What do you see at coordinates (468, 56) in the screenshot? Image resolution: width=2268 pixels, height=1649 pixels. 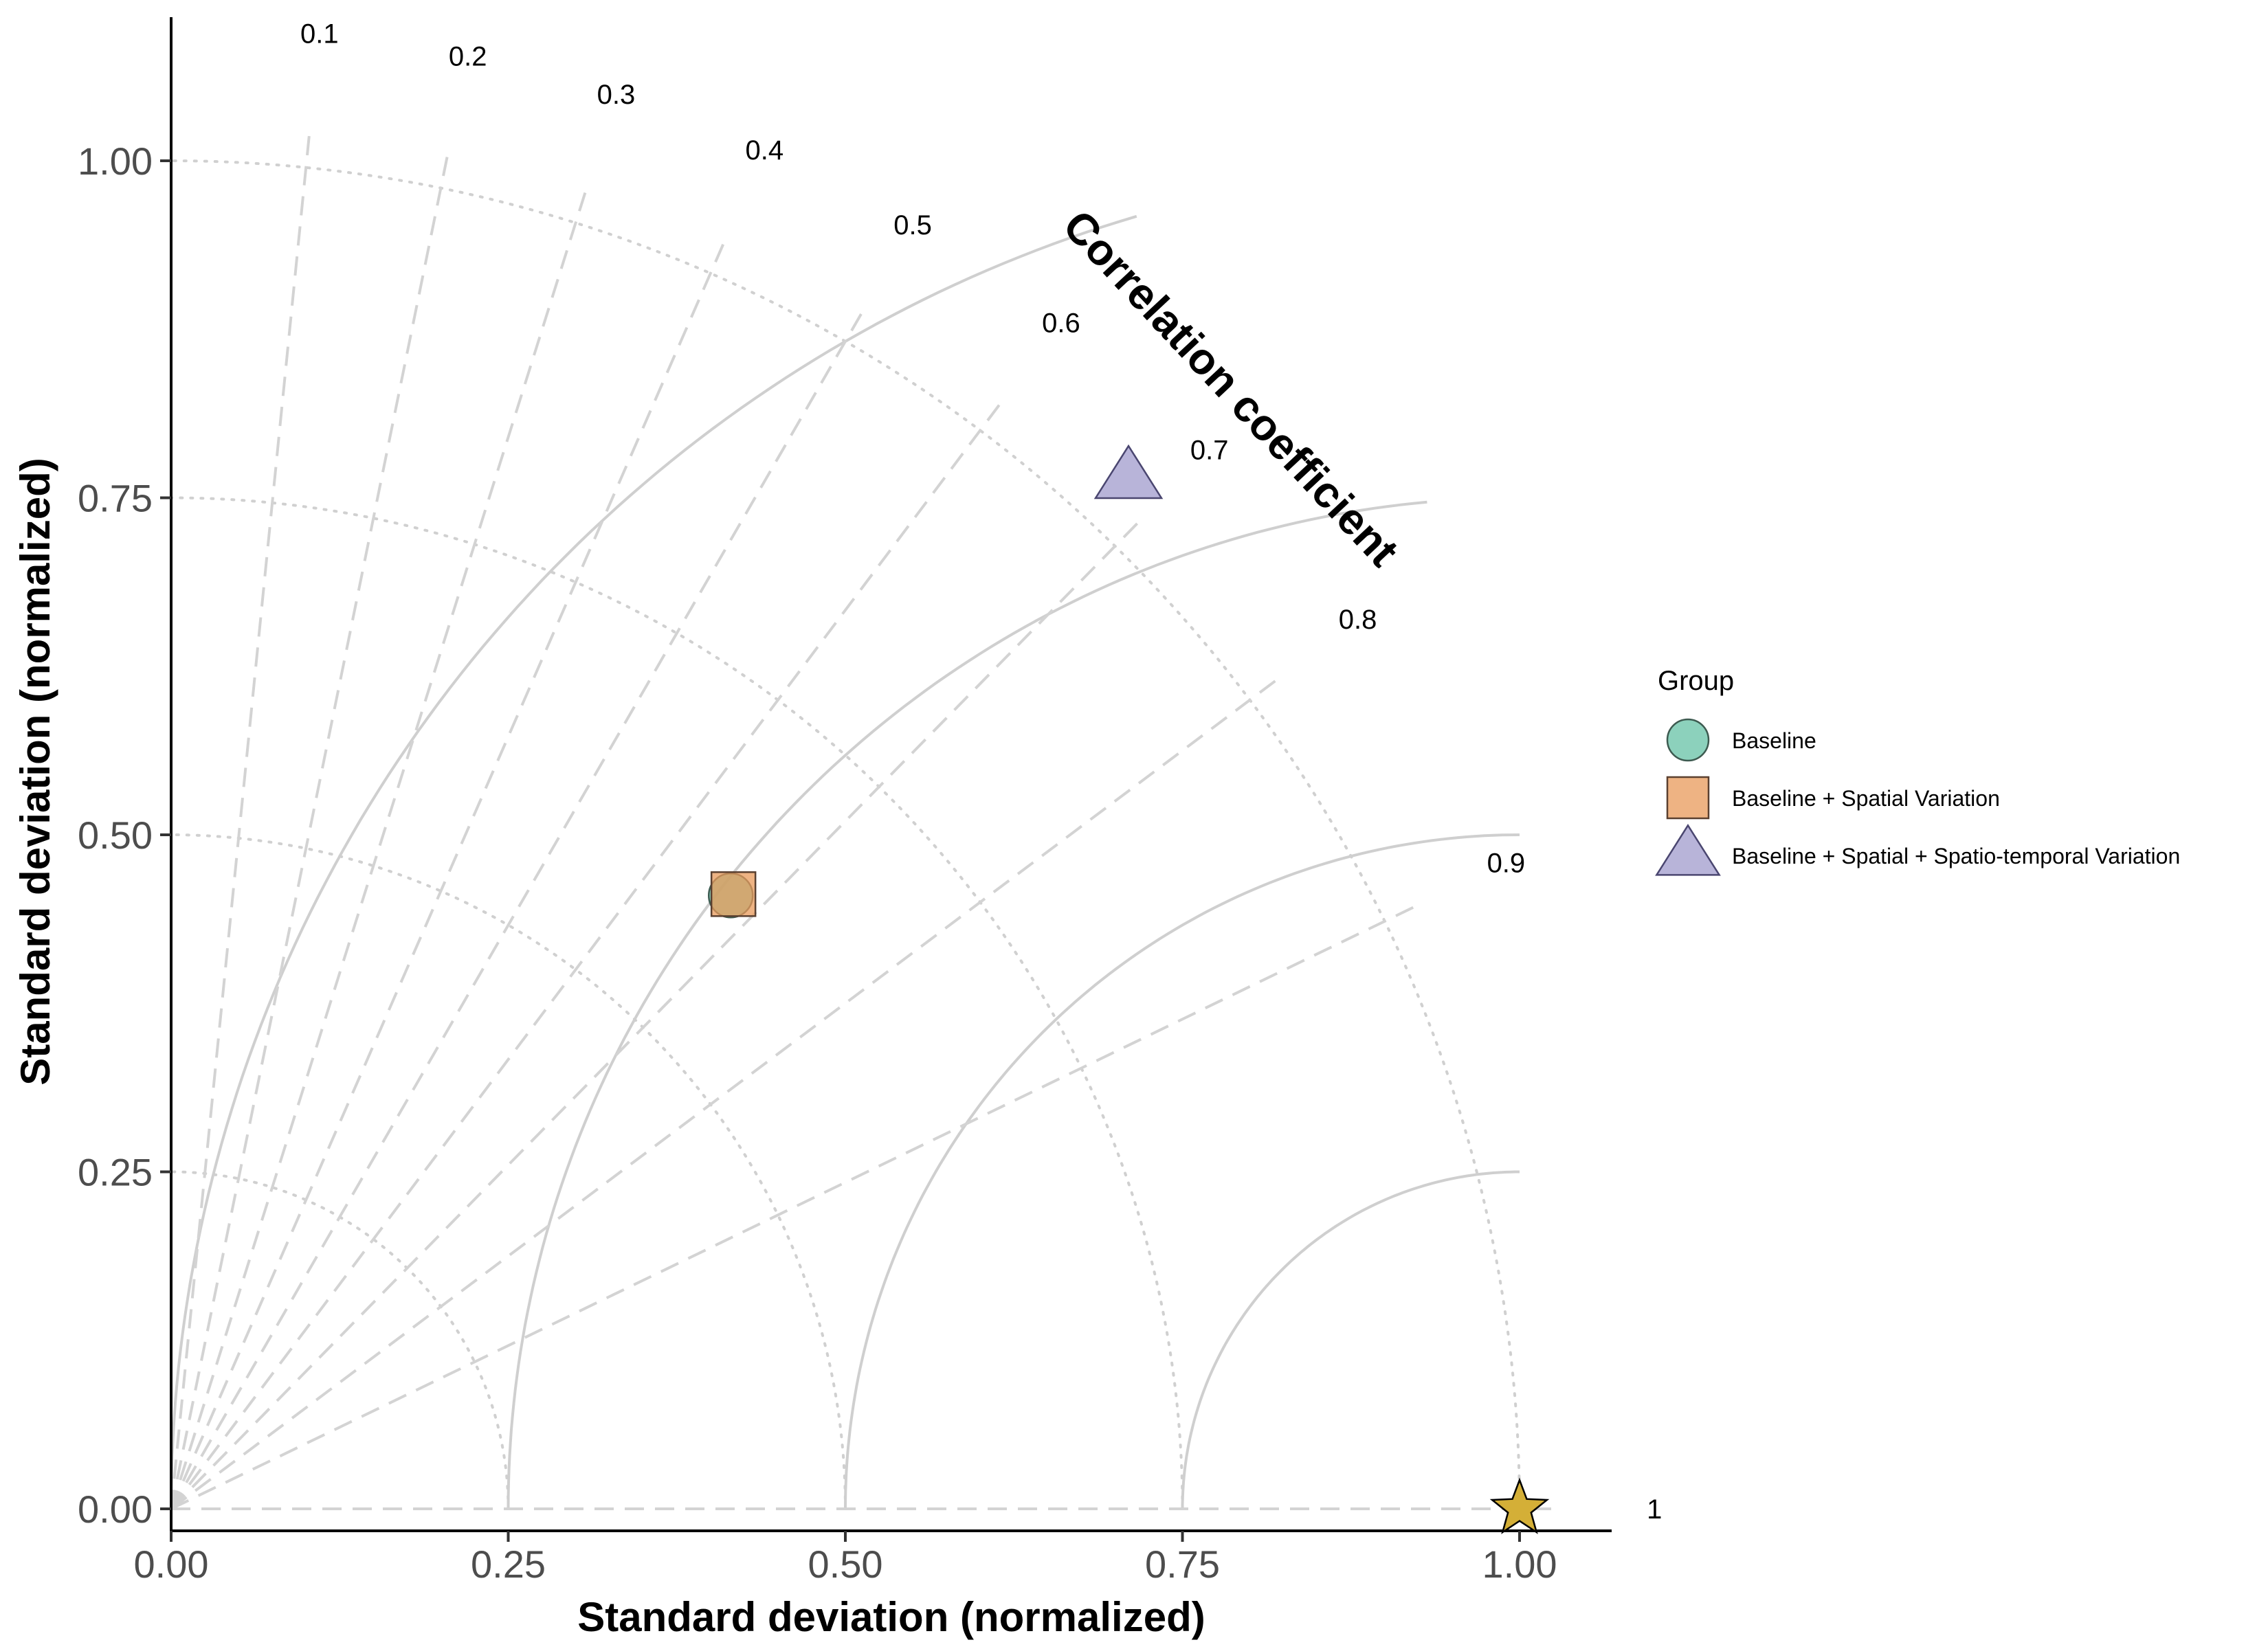 I see `correlation-label-1: 0.2` at bounding box center [468, 56].